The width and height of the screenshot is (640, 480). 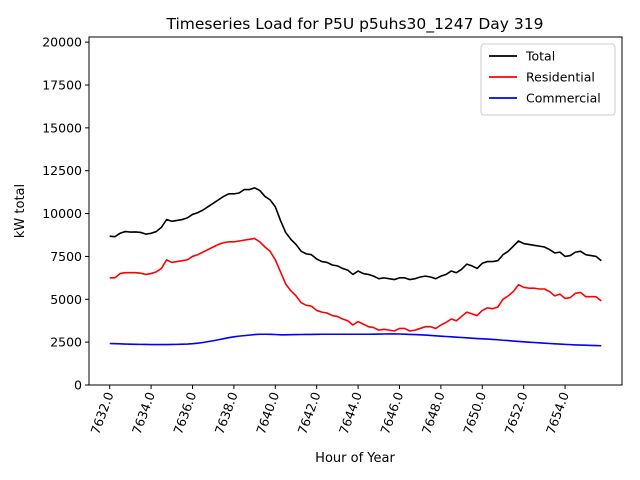 I want to click on x-tick-label: 7636.0, so click(x=184, y=413).